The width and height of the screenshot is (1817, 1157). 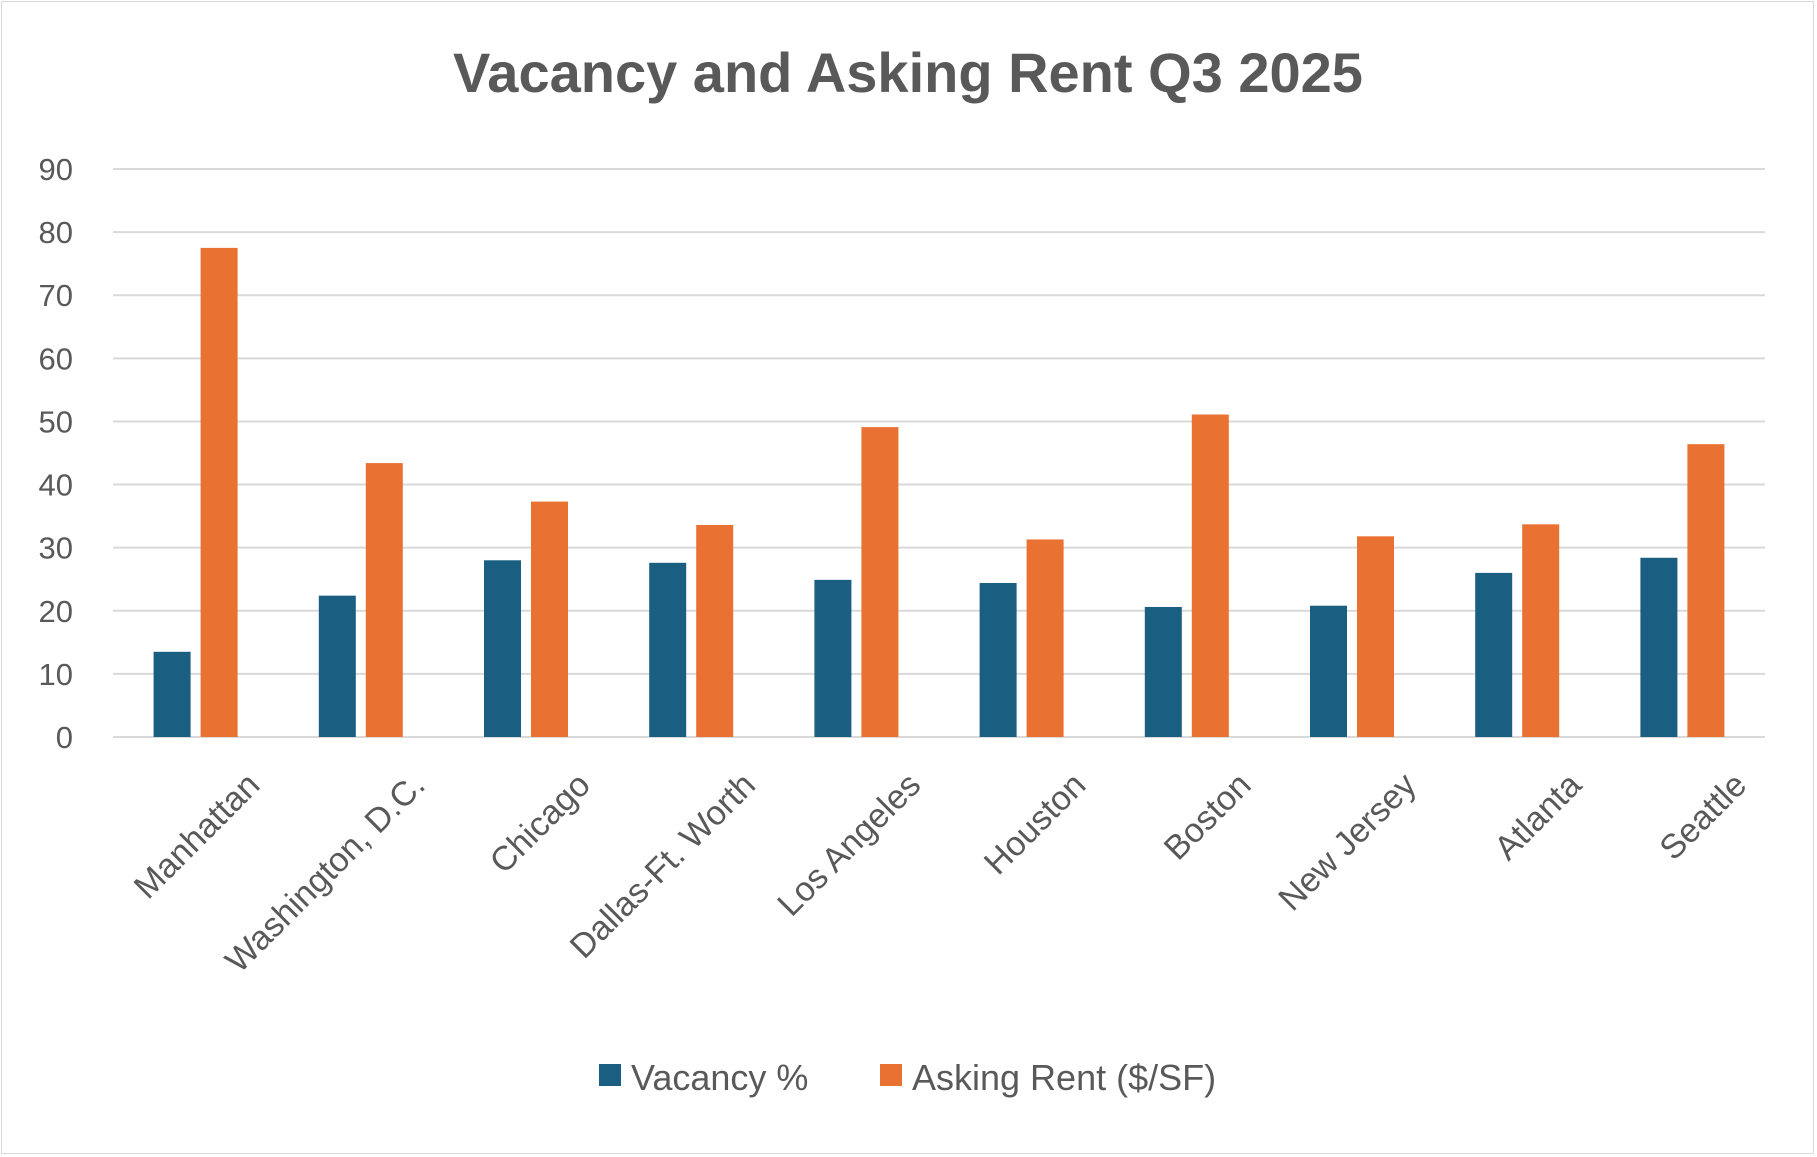 What do you see at coordinates (56, 358) in the screenshot?
I see `y-tick-label: 60` at bounding box center [56, 358].